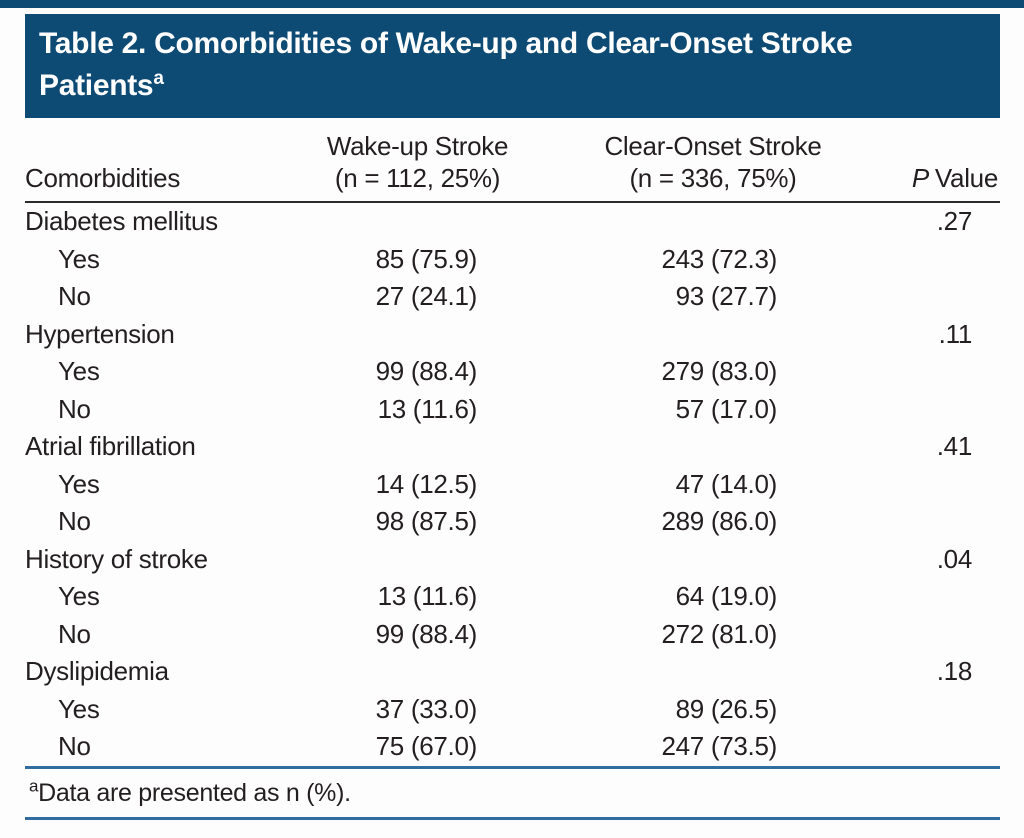 The height and width of the screenshot is (838, 1024). What do you see at coordinates (512, 372) in the screenshot?
I see `table-row: Yes 99 (88.4) 279 (83.0)` at bounding box center [512, 372].